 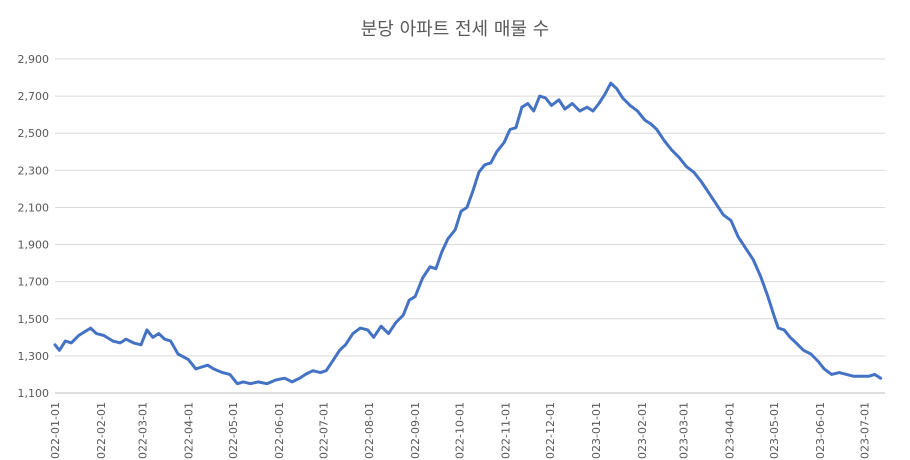 I want to click on y-tick-label: 2,700, so click(x=34, y=96).